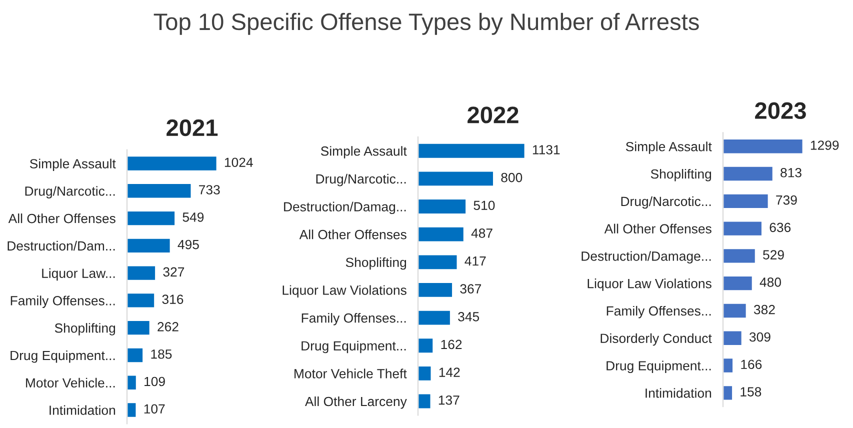 This screenshot has height=428, width=853. What do you see at coordinates (656, 339) in the screenshot?
I see `y-tick-label: Disorderly Conduct` at bounding box center [656, 339].